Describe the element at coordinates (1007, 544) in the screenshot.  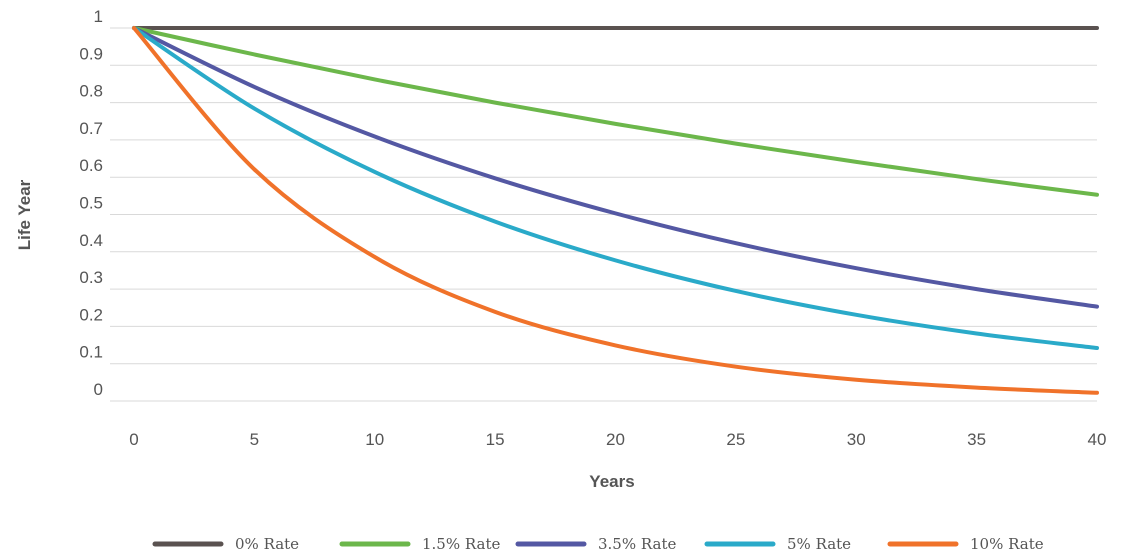
I see `legend-label: 10% Rate` at that location.